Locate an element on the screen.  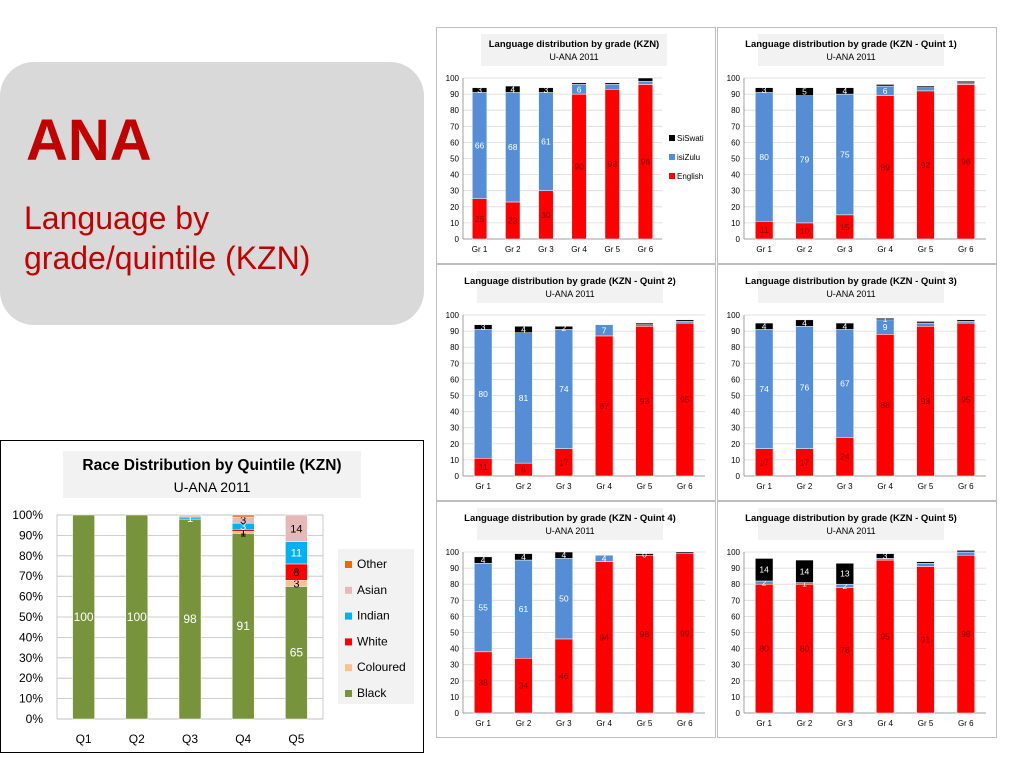
y-tick-label: 80 is located at coordinates (735, 347).